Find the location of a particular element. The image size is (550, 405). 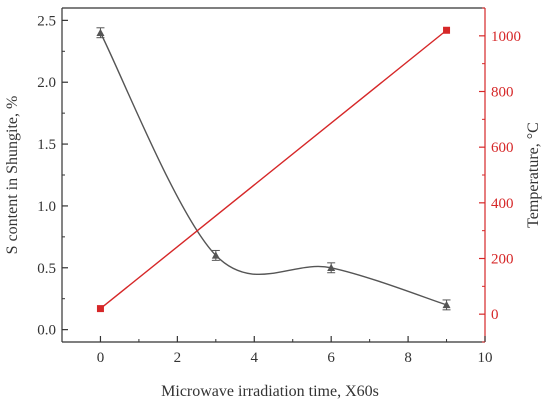

left-y-tick-label: 1.0 is located at coordinates (46, 207).